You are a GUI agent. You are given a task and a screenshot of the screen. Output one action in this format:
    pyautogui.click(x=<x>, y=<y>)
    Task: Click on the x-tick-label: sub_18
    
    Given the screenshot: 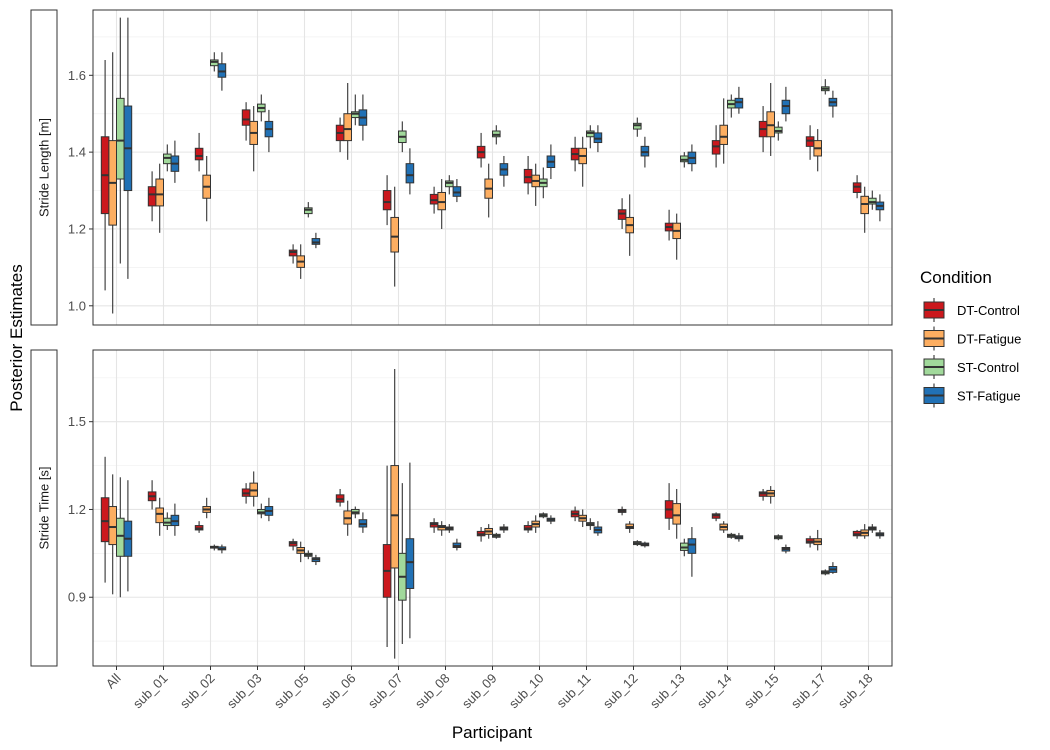 What is the action you would take?
    pyautogui.click(x=855, y=691)
    